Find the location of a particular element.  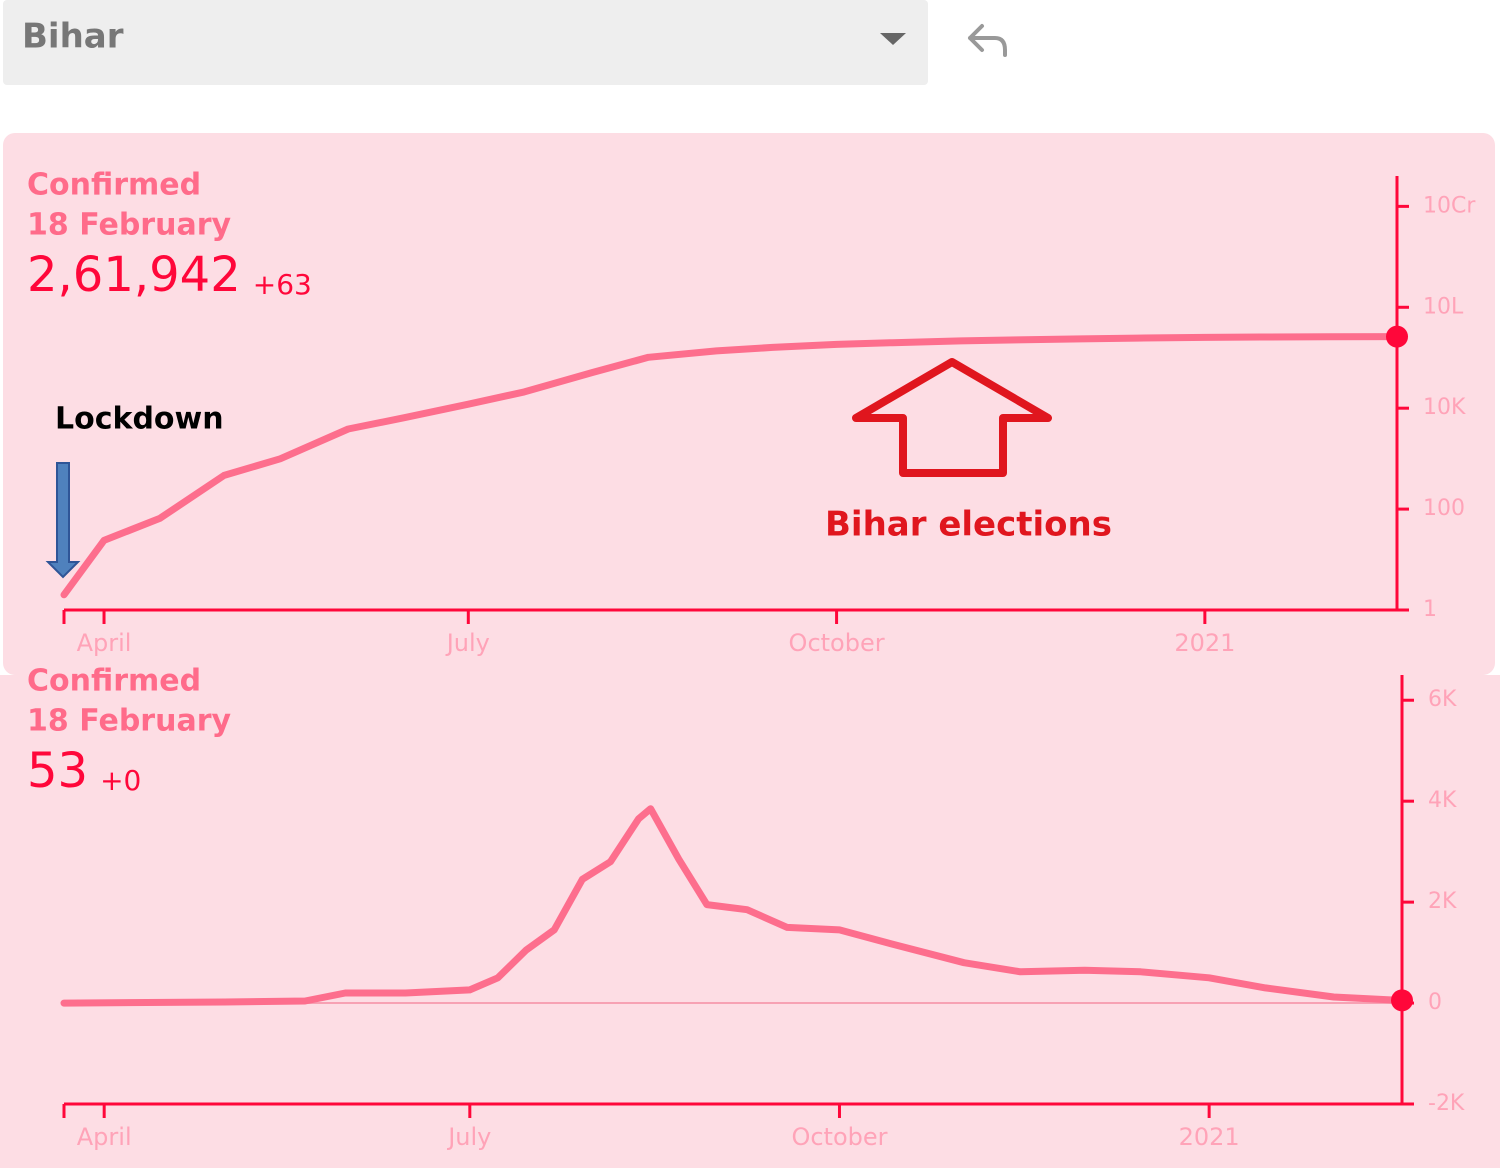

dropdown-caret is located at coordinates (893, 39).